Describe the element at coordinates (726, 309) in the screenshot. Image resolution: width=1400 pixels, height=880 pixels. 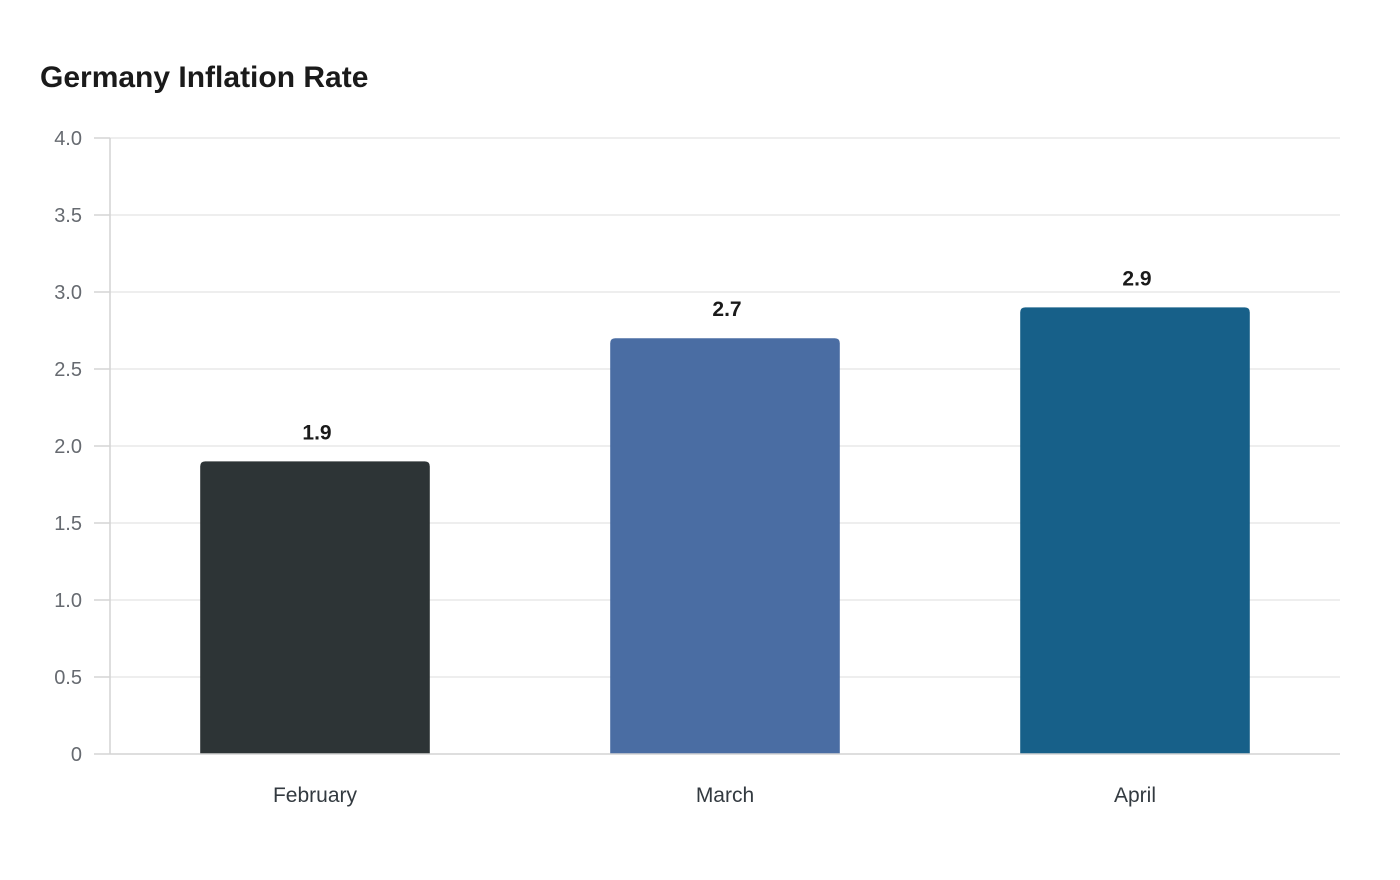
I see `data-label: 2.7` at that location.